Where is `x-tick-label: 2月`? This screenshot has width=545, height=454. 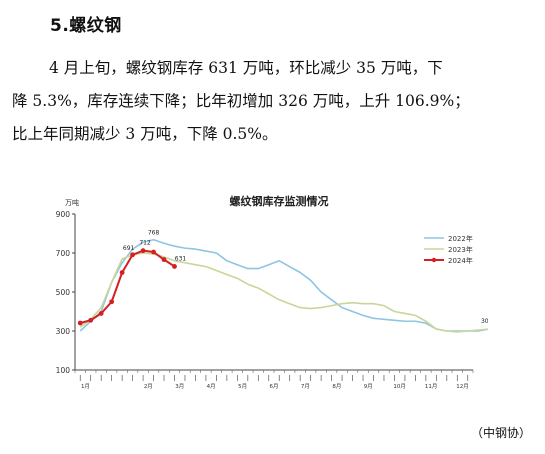 x-tick-label: 2月 is located at coordinates (148, 386).